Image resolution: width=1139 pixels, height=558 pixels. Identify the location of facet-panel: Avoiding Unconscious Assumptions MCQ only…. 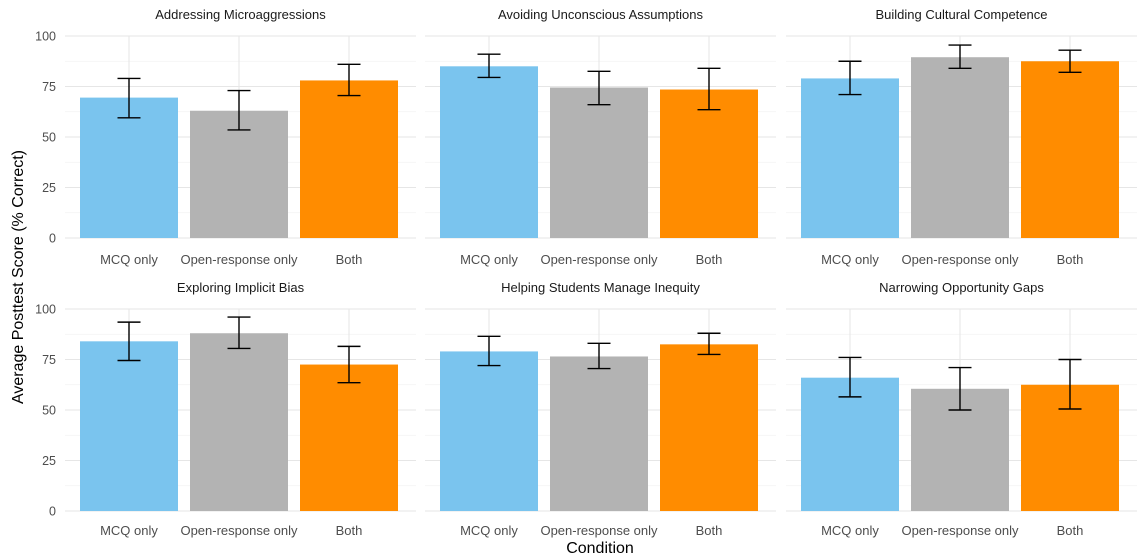
(600, 137).